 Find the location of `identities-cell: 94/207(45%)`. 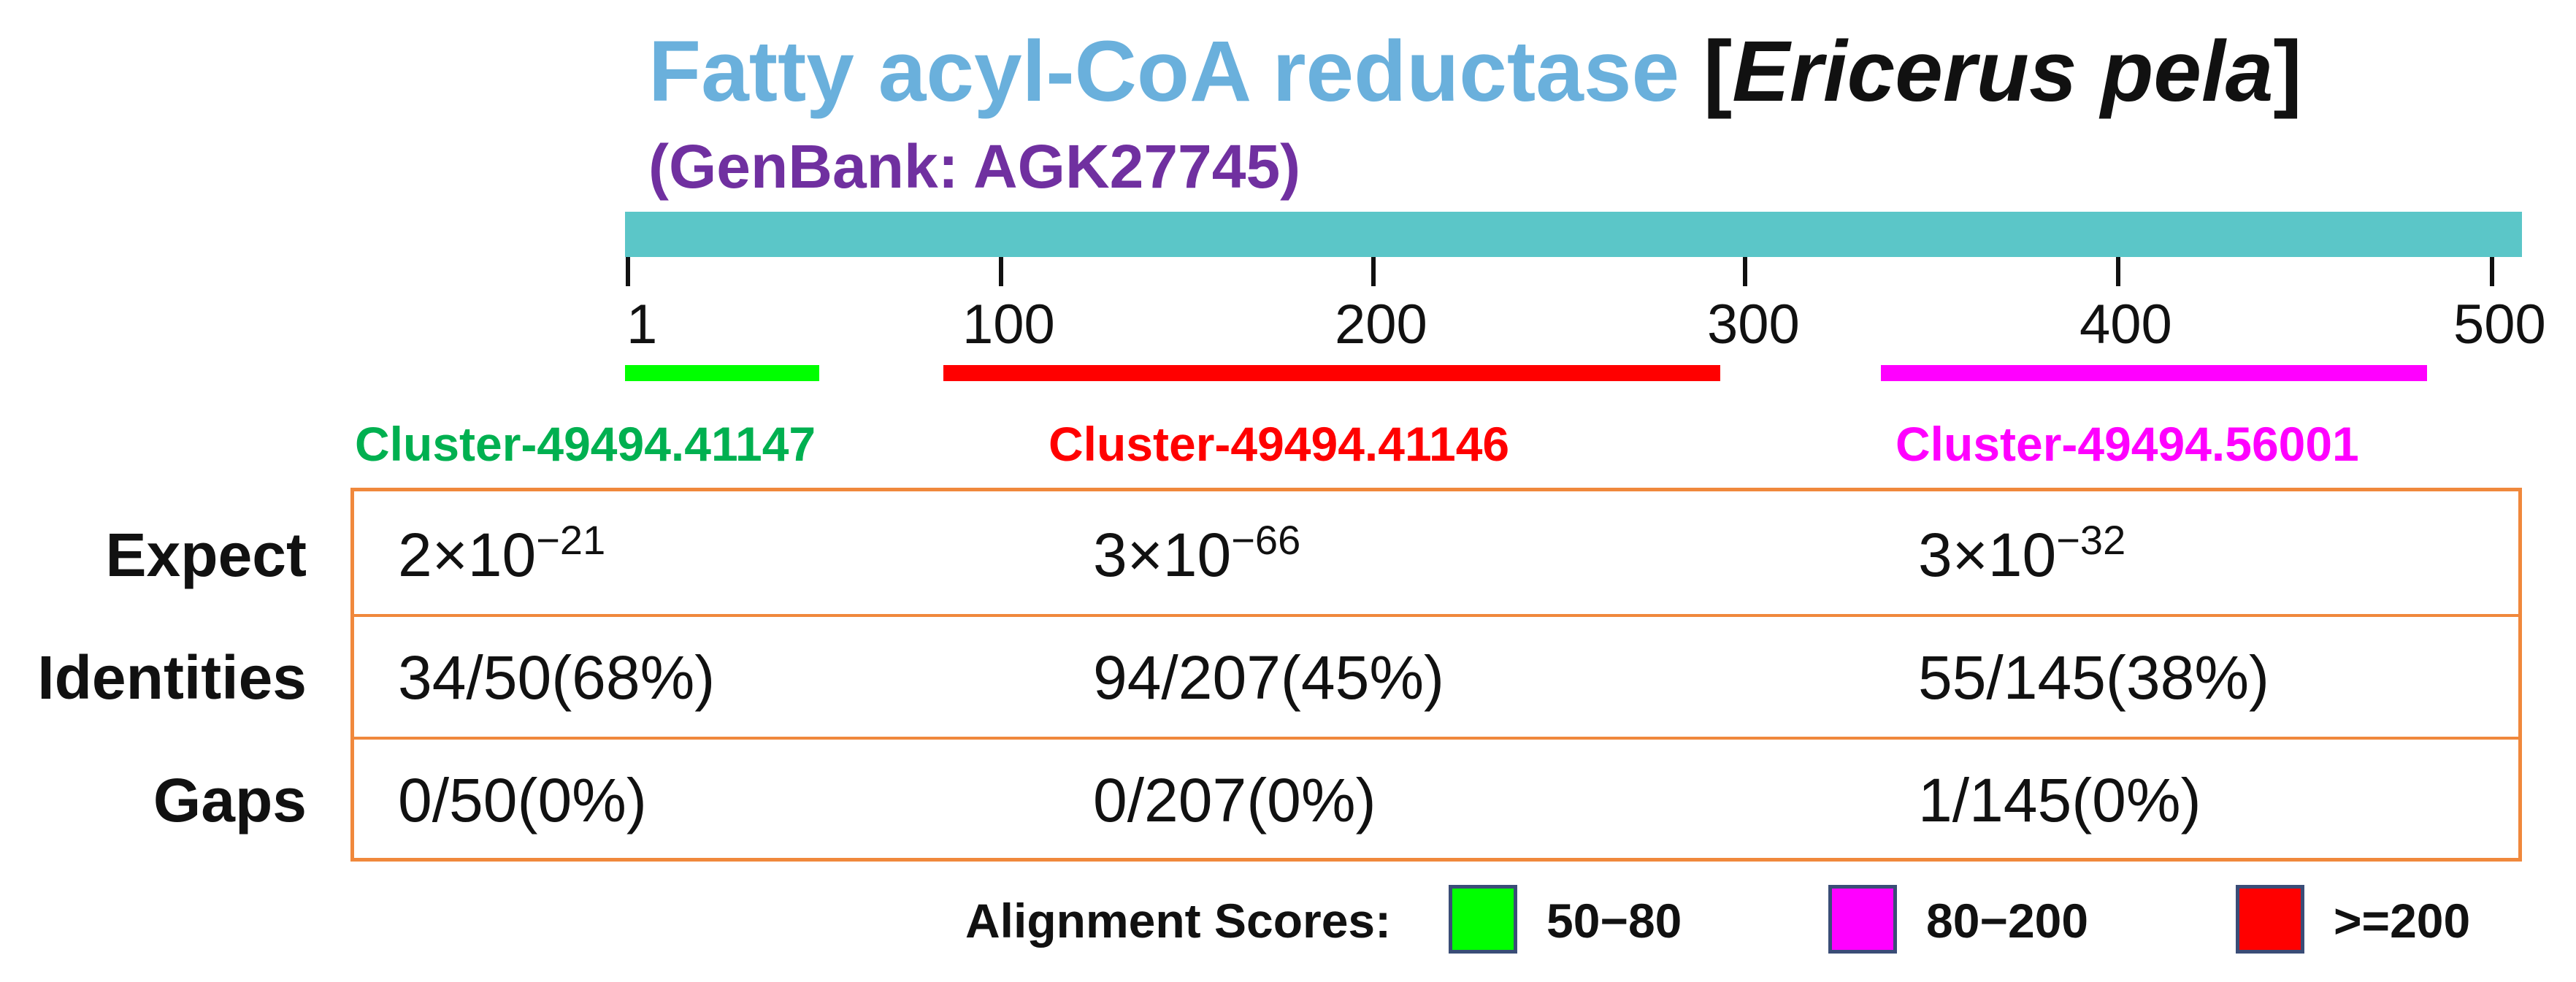

identities-cell: 94/207(45%) is located at coordinates (1268, 677).